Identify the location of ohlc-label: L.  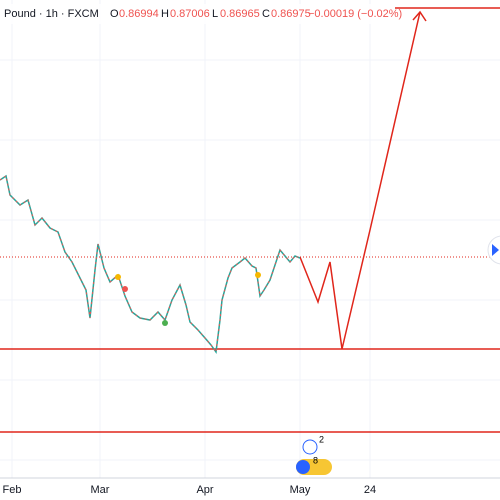
(215, 14).